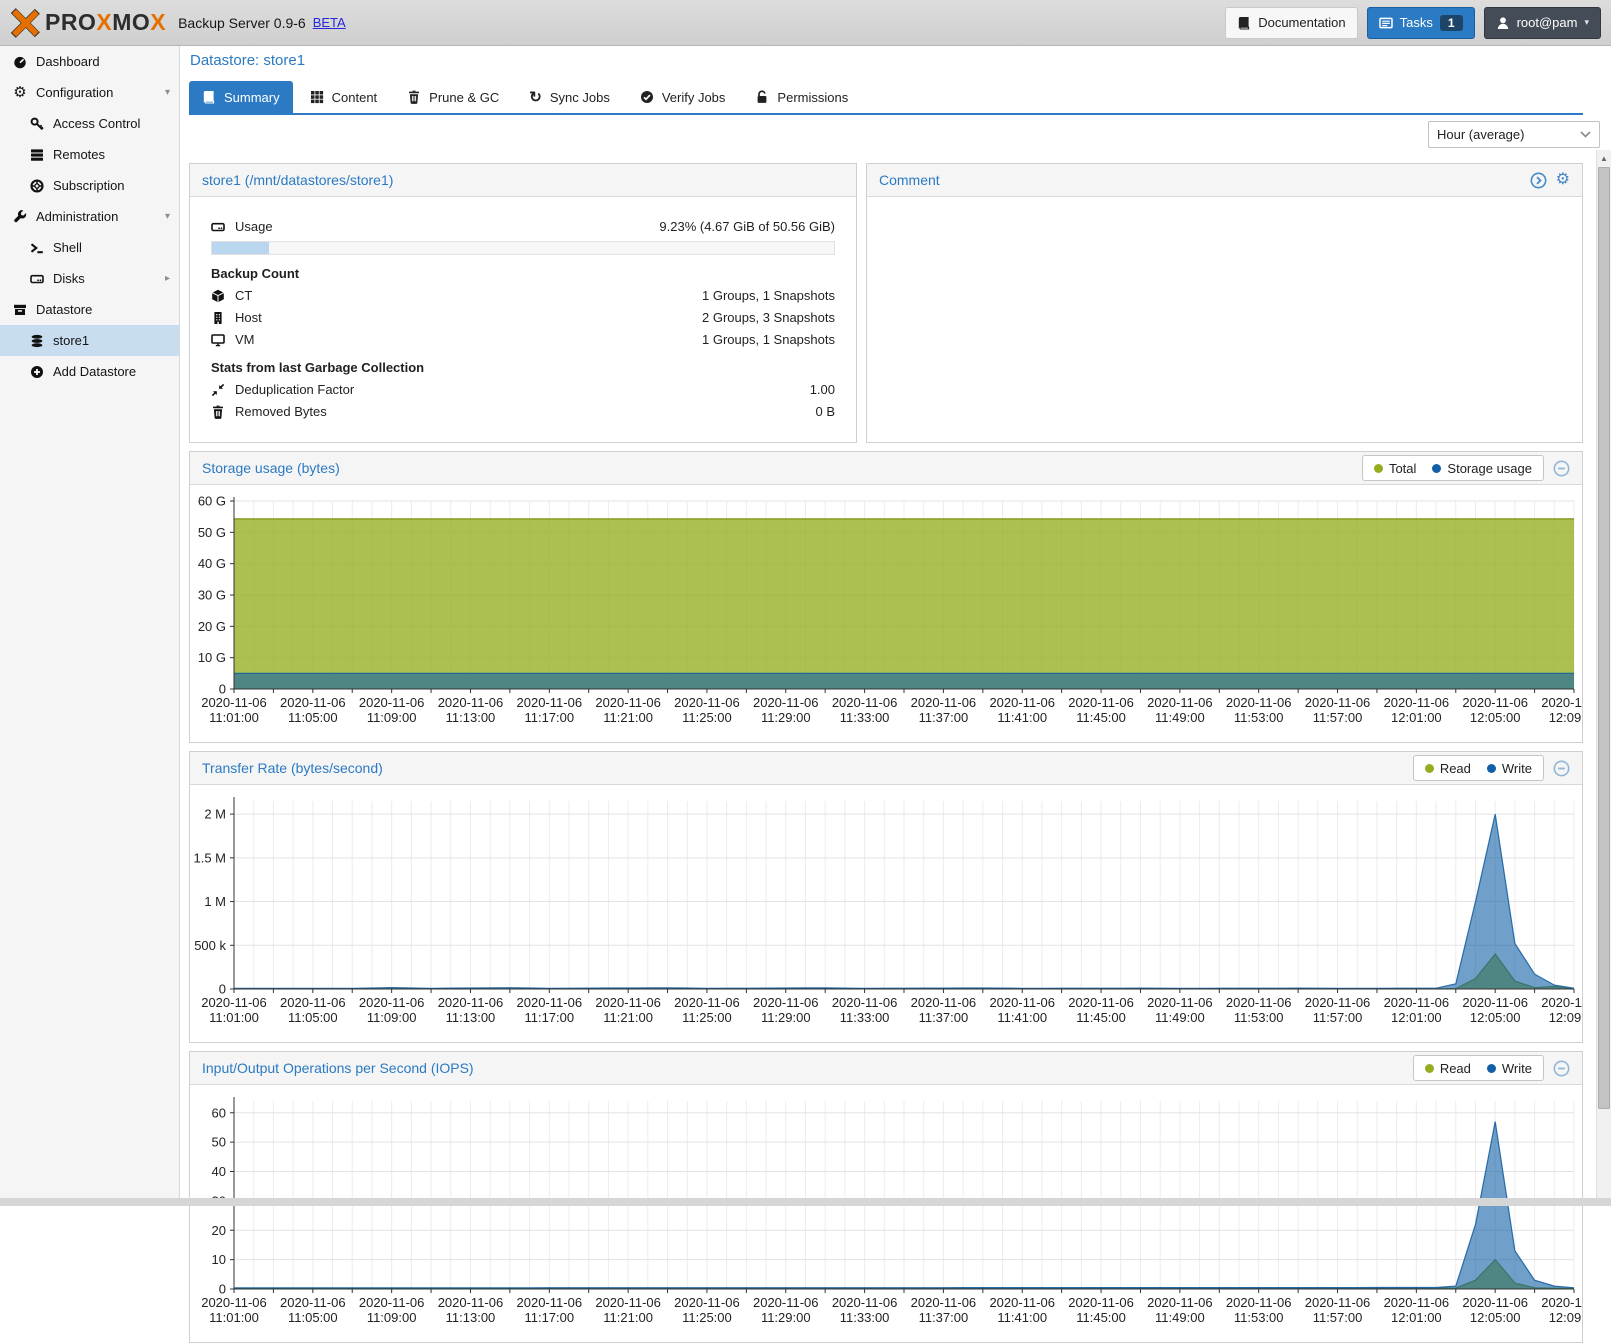 The width and height of the screenshot is (1611, 1343). I want to click on tab-sync-jobs: ↻ Sync Jobs, so click(569, 97).